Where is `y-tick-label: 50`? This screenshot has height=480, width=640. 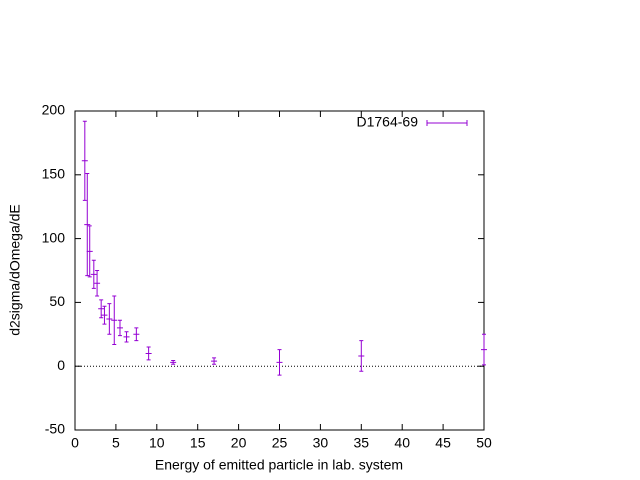 y-tick-label: 50 is located at coordinates (57, 301).